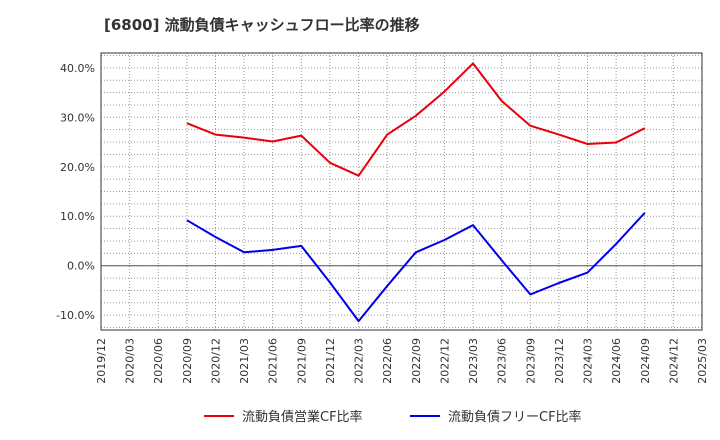 This screenshot has width=720, height=440. What do you see at coordinates (215, 361) in the screenshot?
I see `x-tick-label: 2020/12` at bounding box center [215, 361].